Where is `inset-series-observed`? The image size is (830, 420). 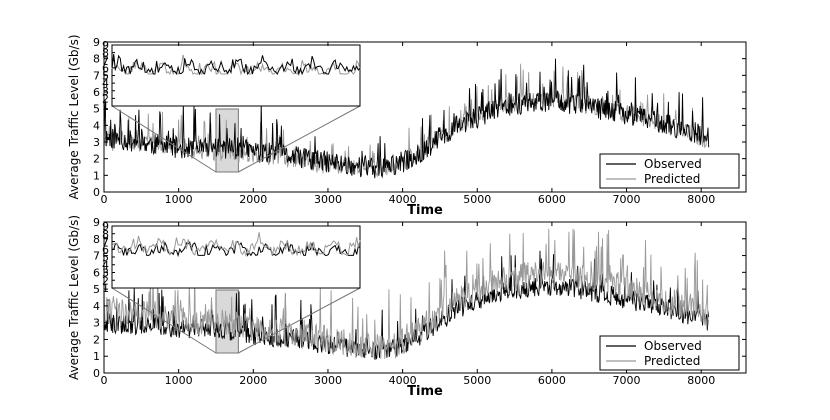 inset-series-observed is located at coordinates (236, 65).